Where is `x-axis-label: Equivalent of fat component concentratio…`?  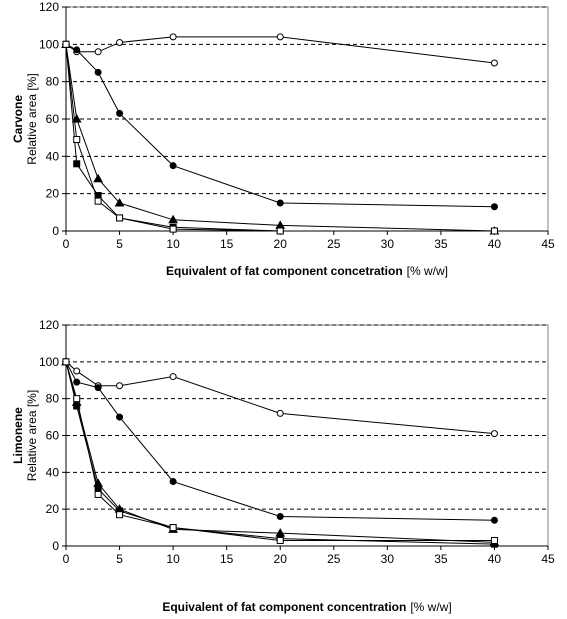
x-axis-label: Equivalent of fat component concentratio… is located at coordinates (306, 607).